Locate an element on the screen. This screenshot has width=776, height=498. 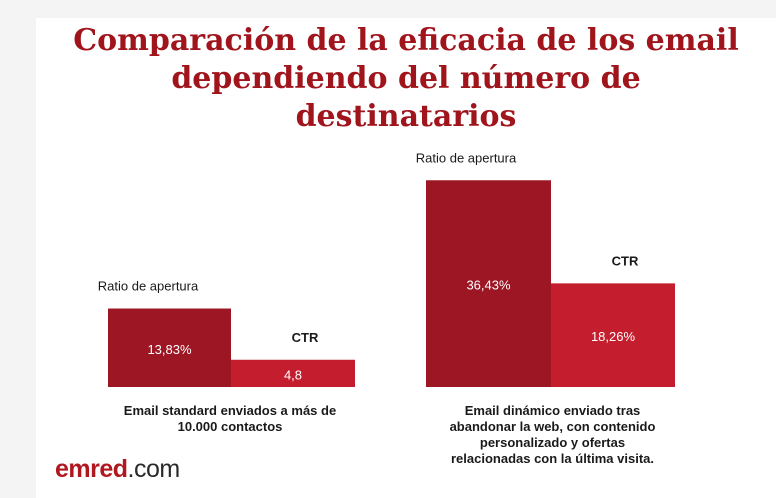
logo-brand: emred is located at coordinates (91, 469).